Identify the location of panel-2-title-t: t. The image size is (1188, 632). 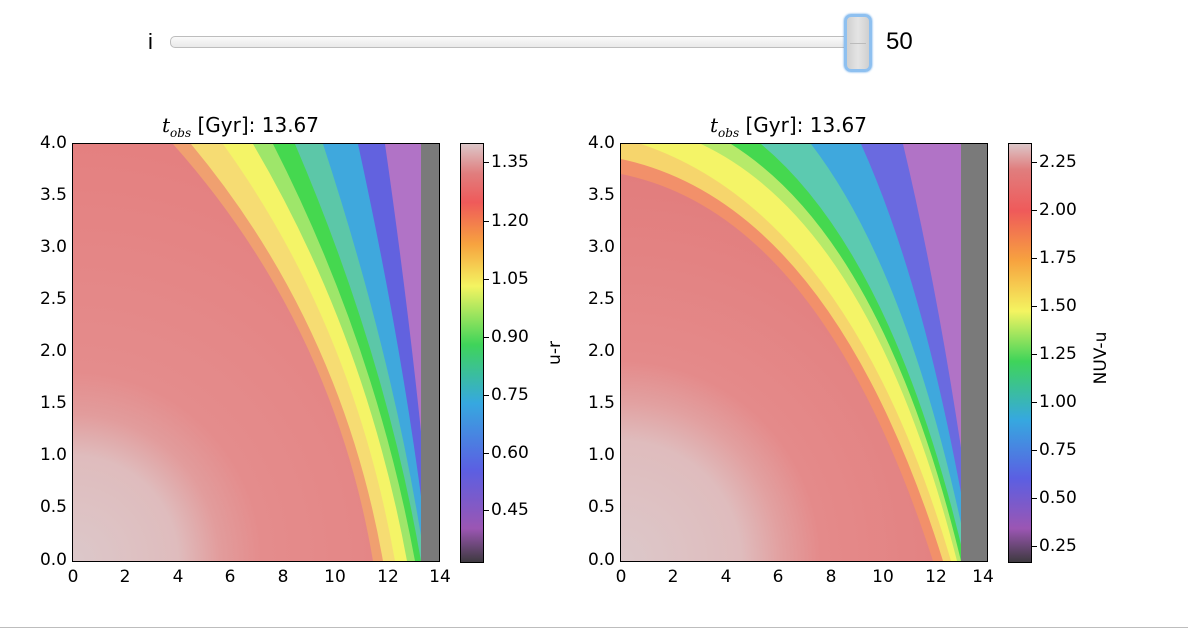
(714, 125).